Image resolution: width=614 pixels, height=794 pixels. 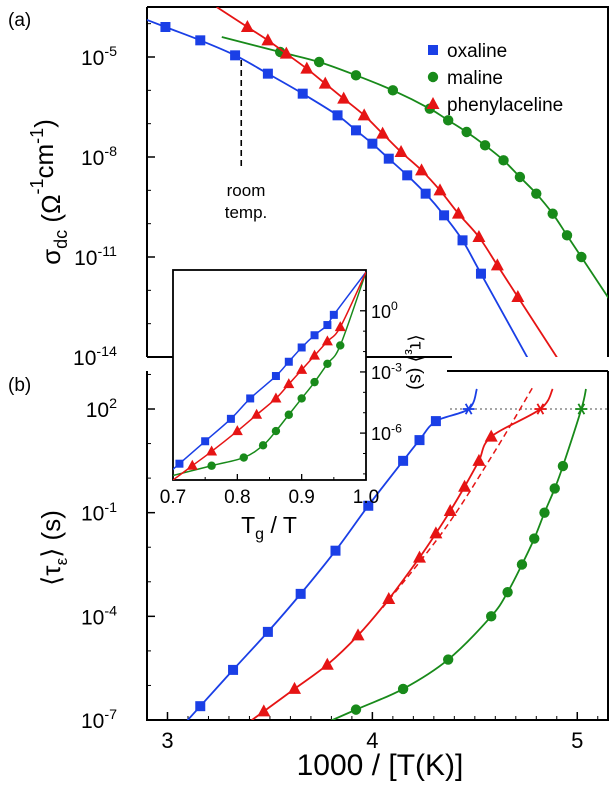 I want to click on panel-a-y-tick-label: 10-5, so click(x=99, y=57).